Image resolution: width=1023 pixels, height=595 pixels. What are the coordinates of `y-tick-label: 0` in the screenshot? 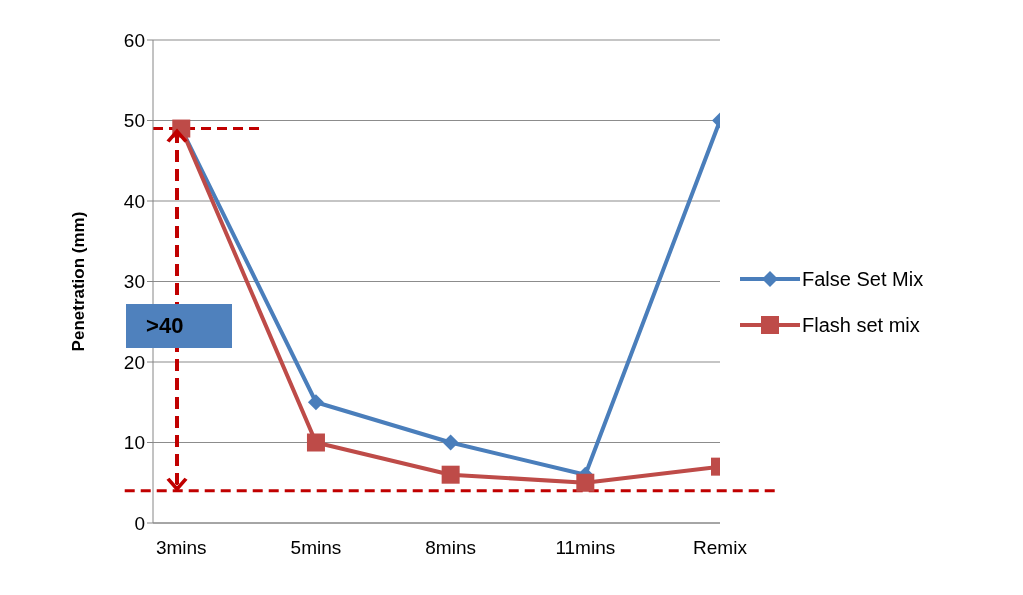 It's located at (139, 523).